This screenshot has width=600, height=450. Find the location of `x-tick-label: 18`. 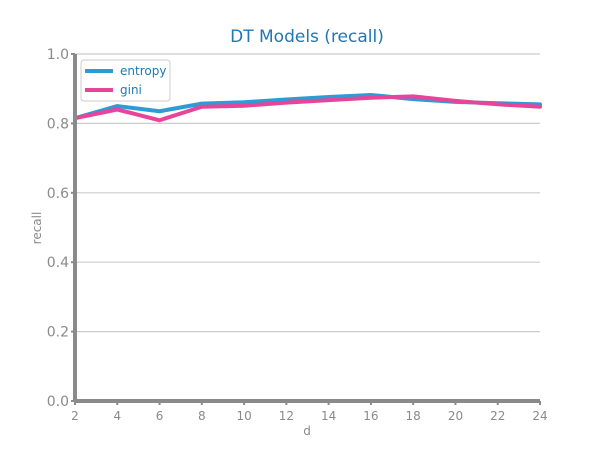

x-tick-label: 18 is located at coordinates (413, 416).